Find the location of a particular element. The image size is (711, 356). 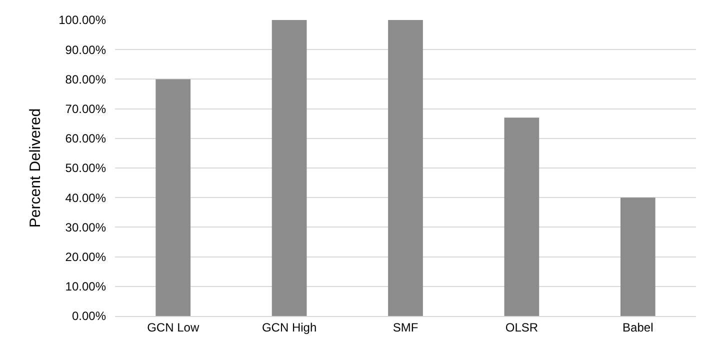

y-tick-label: 70.00% is located at coordinates (85, 109).